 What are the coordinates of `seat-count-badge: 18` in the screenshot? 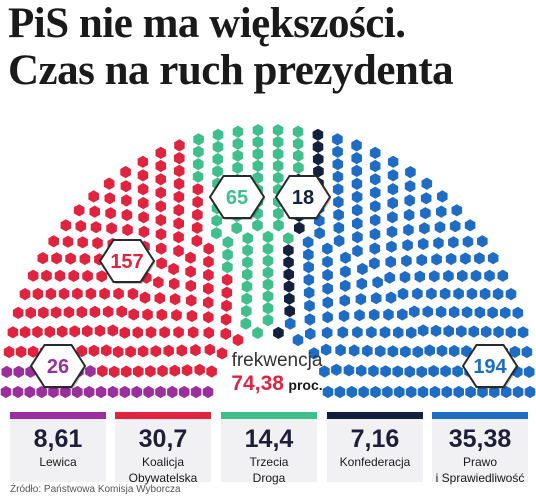 It's located at (303, 197).